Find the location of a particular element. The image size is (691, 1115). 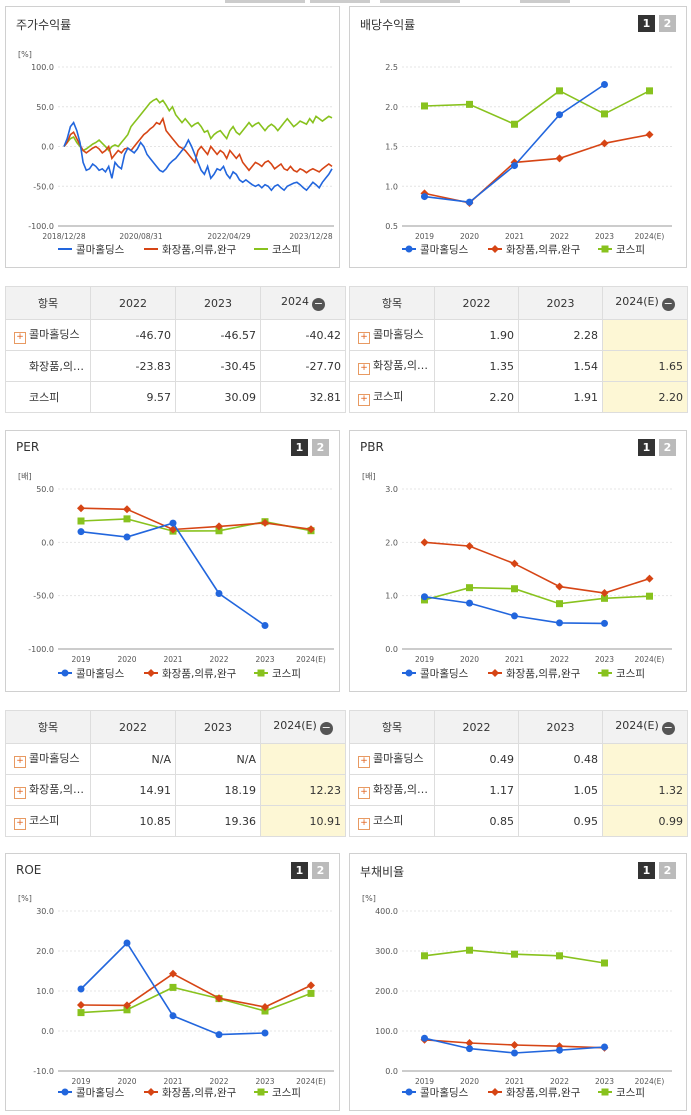

value-cell: 1.65 is located at coordinates (645, 366).